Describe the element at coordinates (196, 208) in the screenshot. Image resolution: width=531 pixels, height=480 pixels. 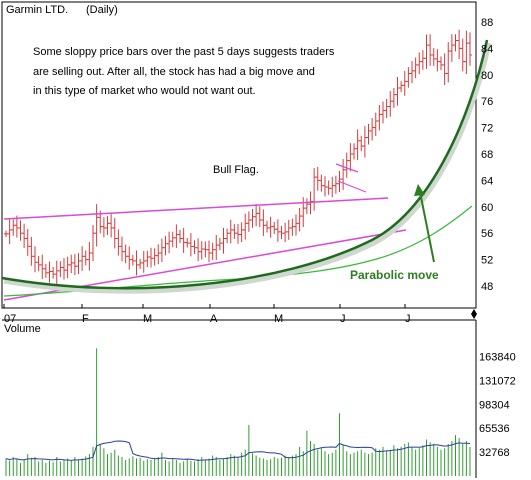
I see `upper-trendline` at that location.